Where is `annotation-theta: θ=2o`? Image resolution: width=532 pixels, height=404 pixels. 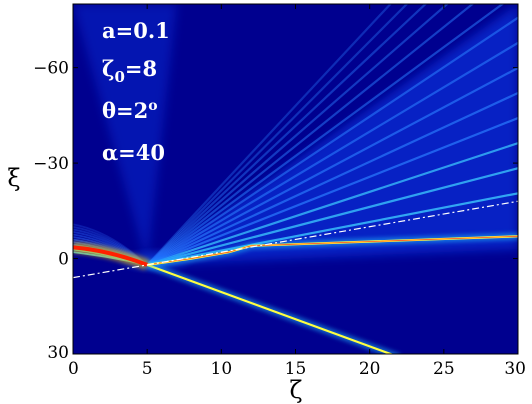
annotation-theta: θ=2o is located at coordinates (130, 110).